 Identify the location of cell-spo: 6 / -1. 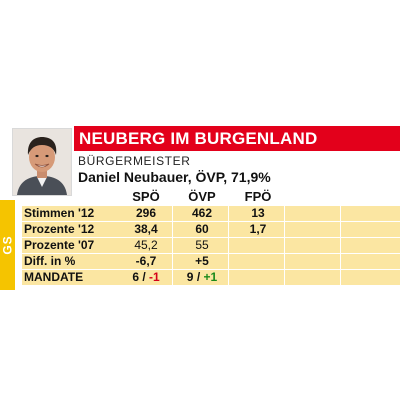
(146, 277).